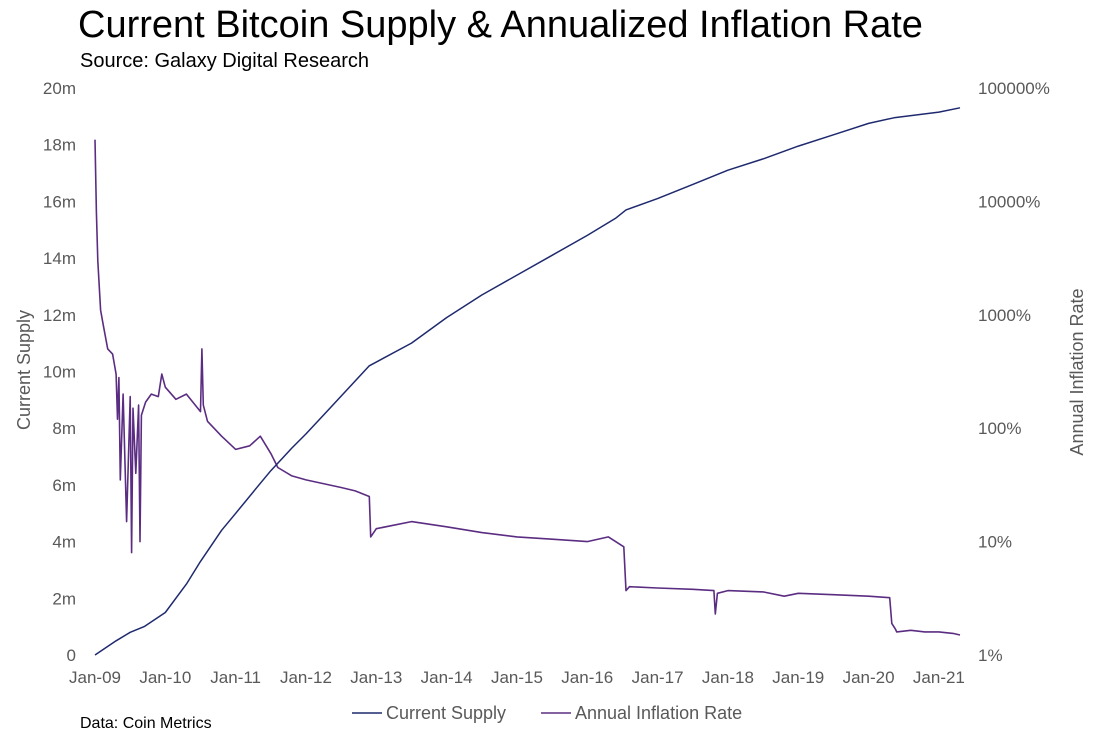  What do you see at coordinates (225, 61) in the screenshot?
I see `chart-subtitle: Source: Galaxy Digital Research` at bounding box center [225, 61].